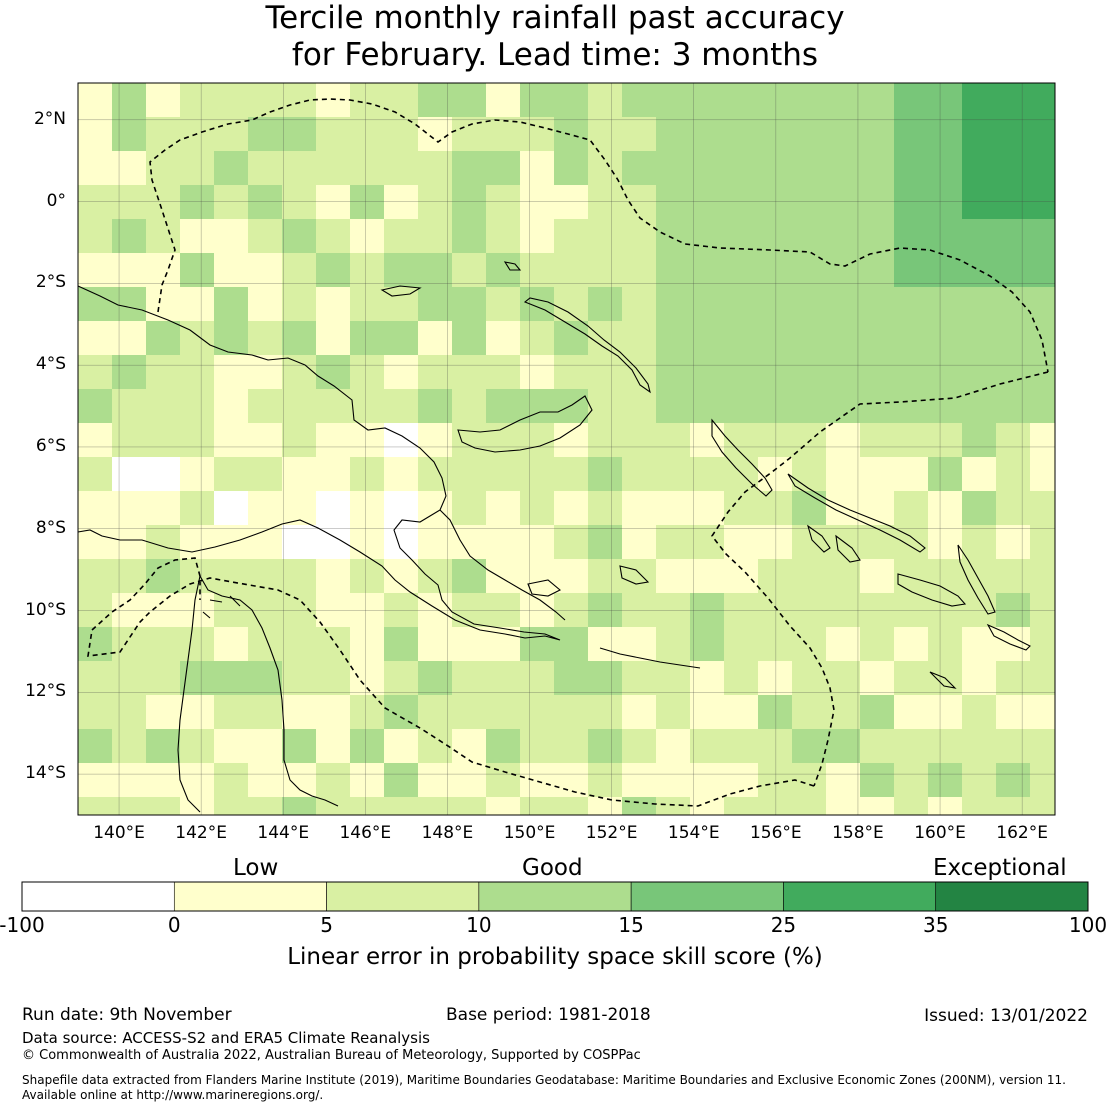 The height and width of the screenshot is (1110, 1110). I want to click on colorbar-tick-label: 100, so click(1088, 925).